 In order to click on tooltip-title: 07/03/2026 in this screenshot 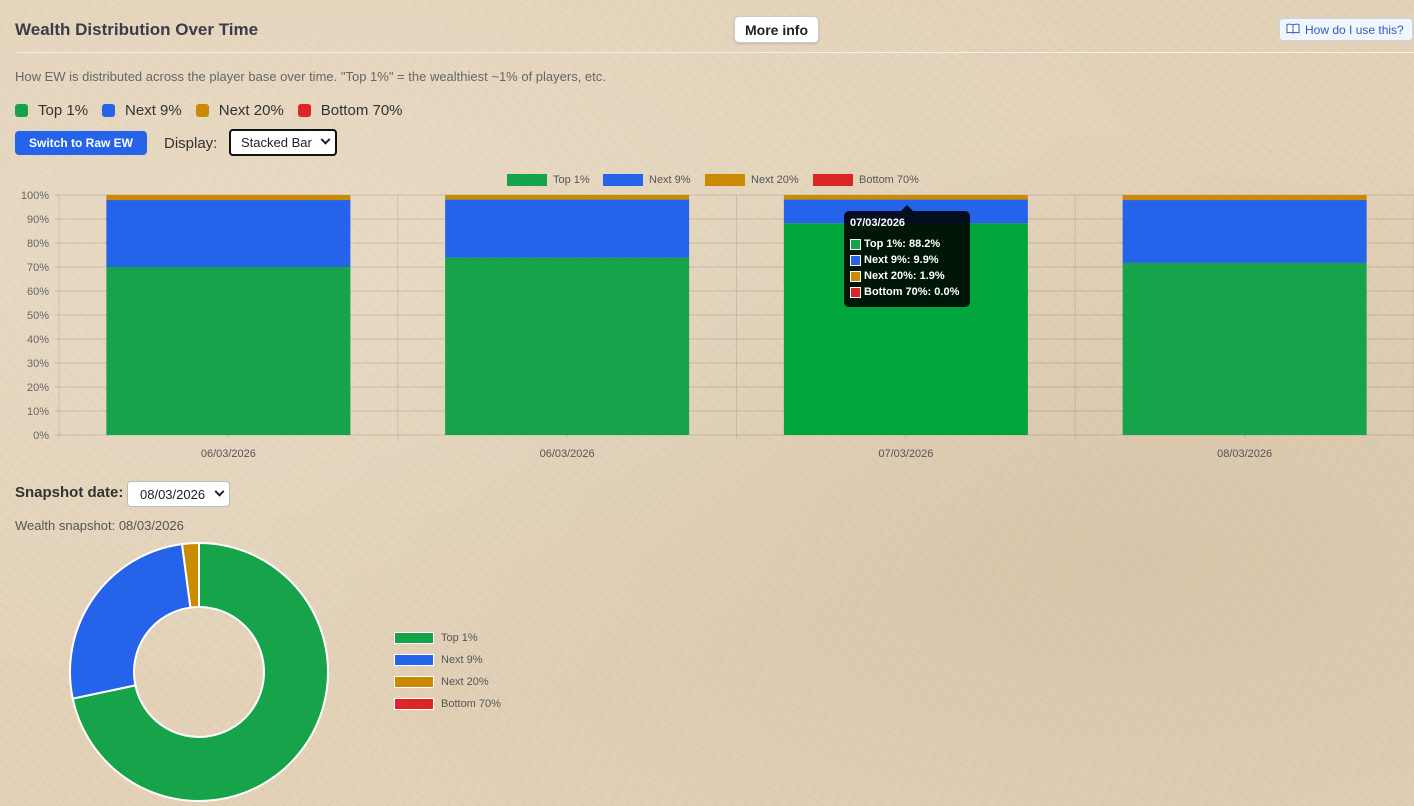, I will do `click(878, 223)`.